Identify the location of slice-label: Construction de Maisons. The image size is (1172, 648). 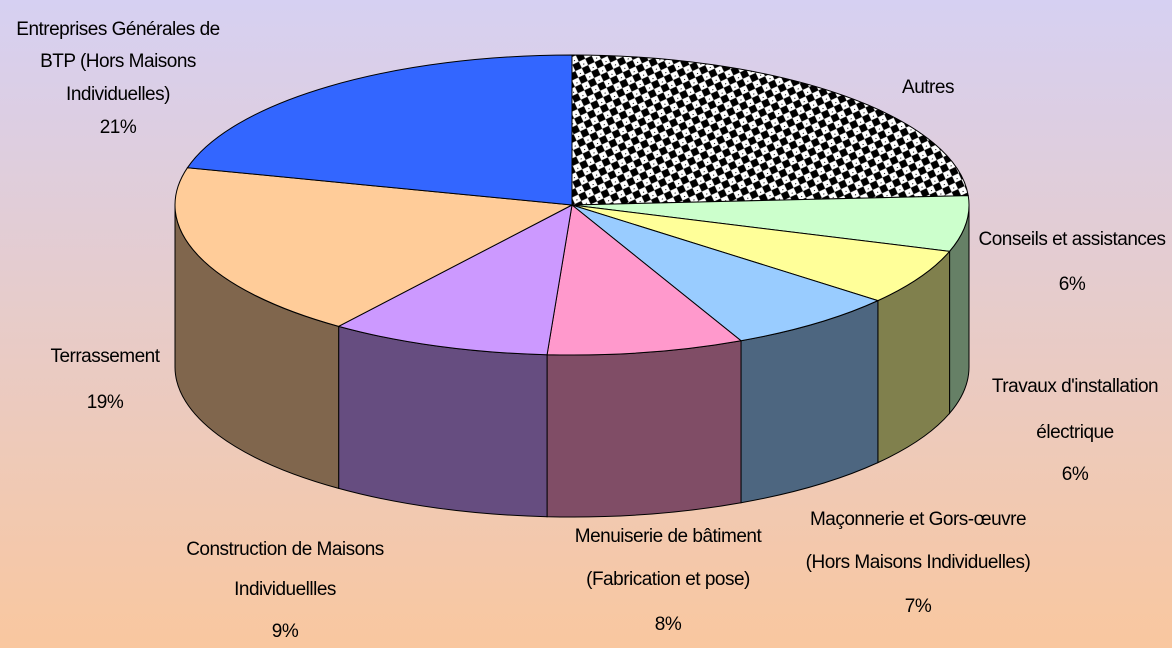
(285, 549).